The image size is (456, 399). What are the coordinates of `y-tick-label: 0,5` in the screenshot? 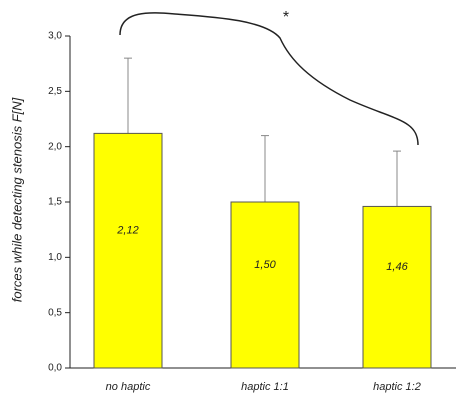 It's located at (55, 312).